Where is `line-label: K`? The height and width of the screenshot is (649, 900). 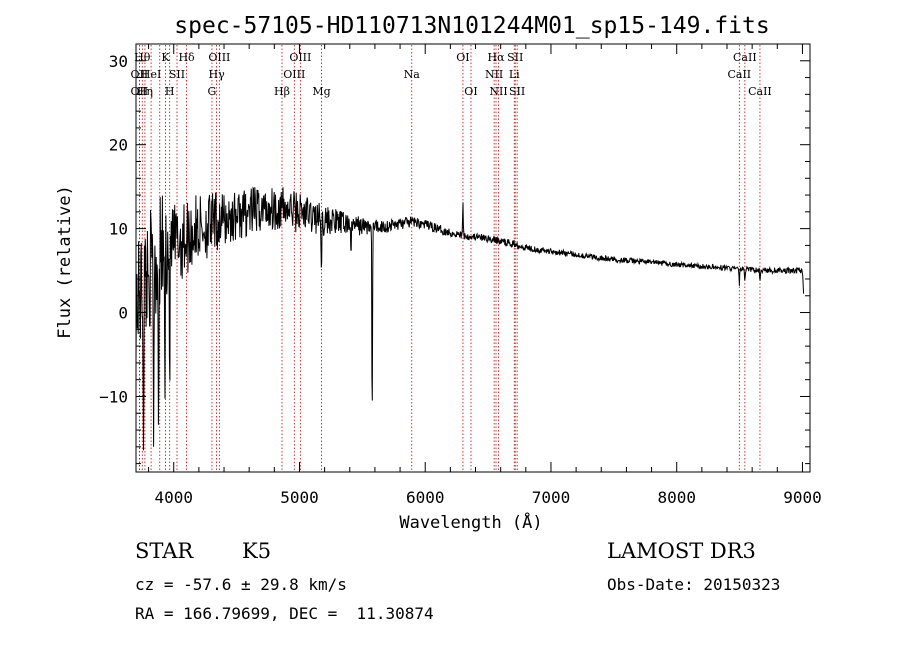
line-label: K is located at coordinates (165, 57).